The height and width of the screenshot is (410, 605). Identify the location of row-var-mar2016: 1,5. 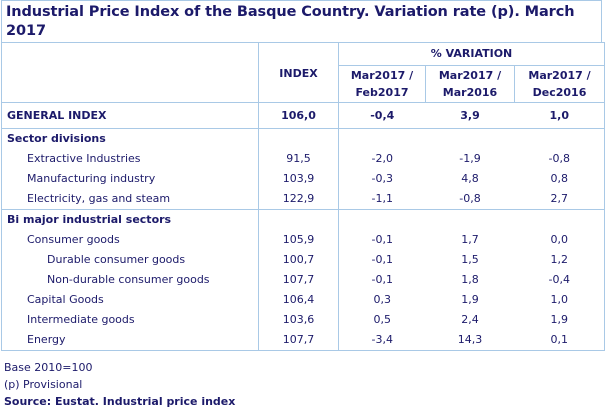
(470, 259).